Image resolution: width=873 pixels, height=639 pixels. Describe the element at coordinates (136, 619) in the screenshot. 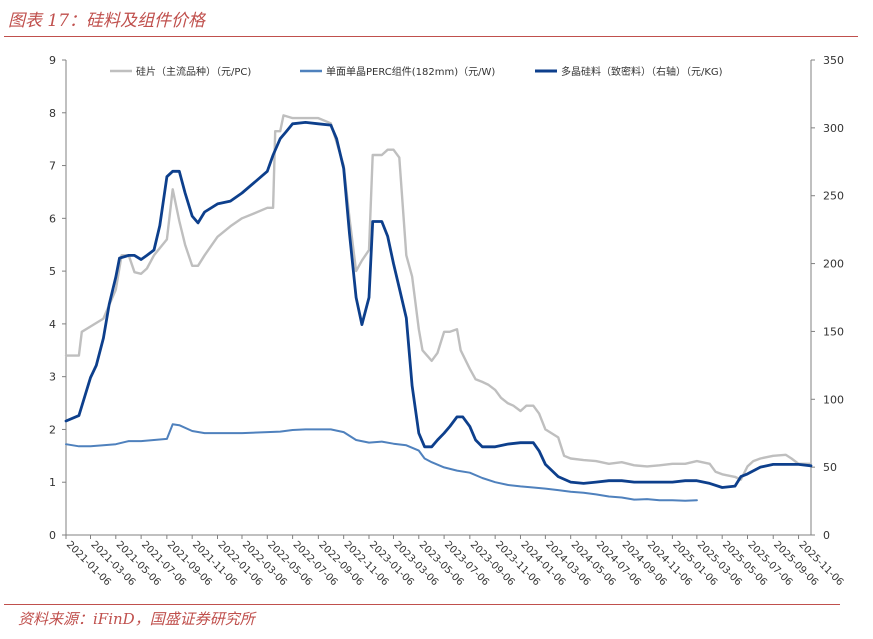

I see `source-note: 资料来源：iFinD，国盛证券研究所` at that location.